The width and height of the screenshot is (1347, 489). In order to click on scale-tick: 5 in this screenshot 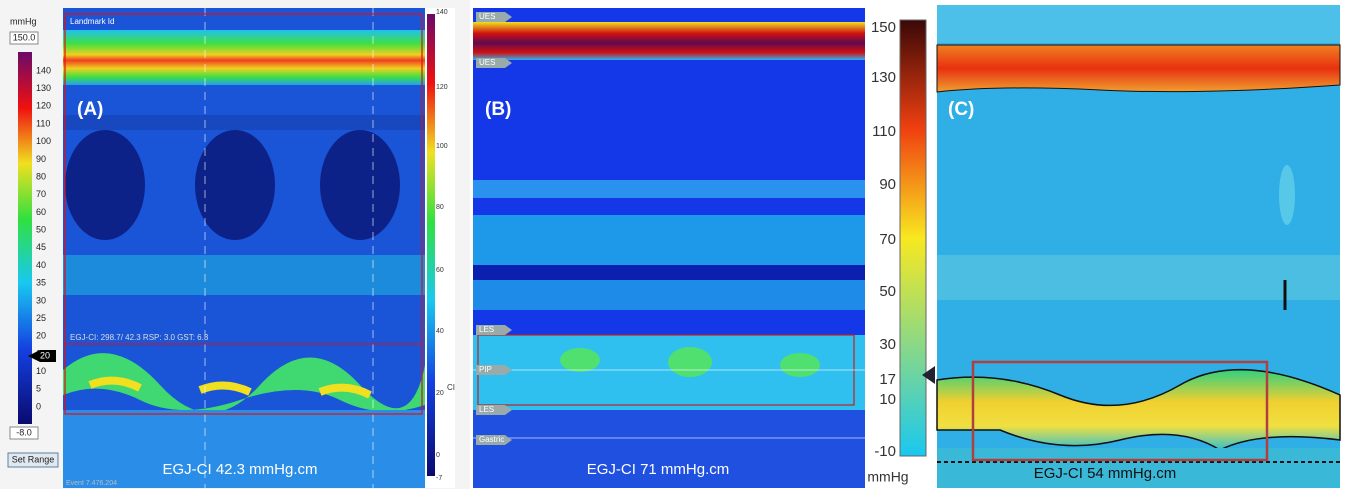, I will do `click(38, 389)`.